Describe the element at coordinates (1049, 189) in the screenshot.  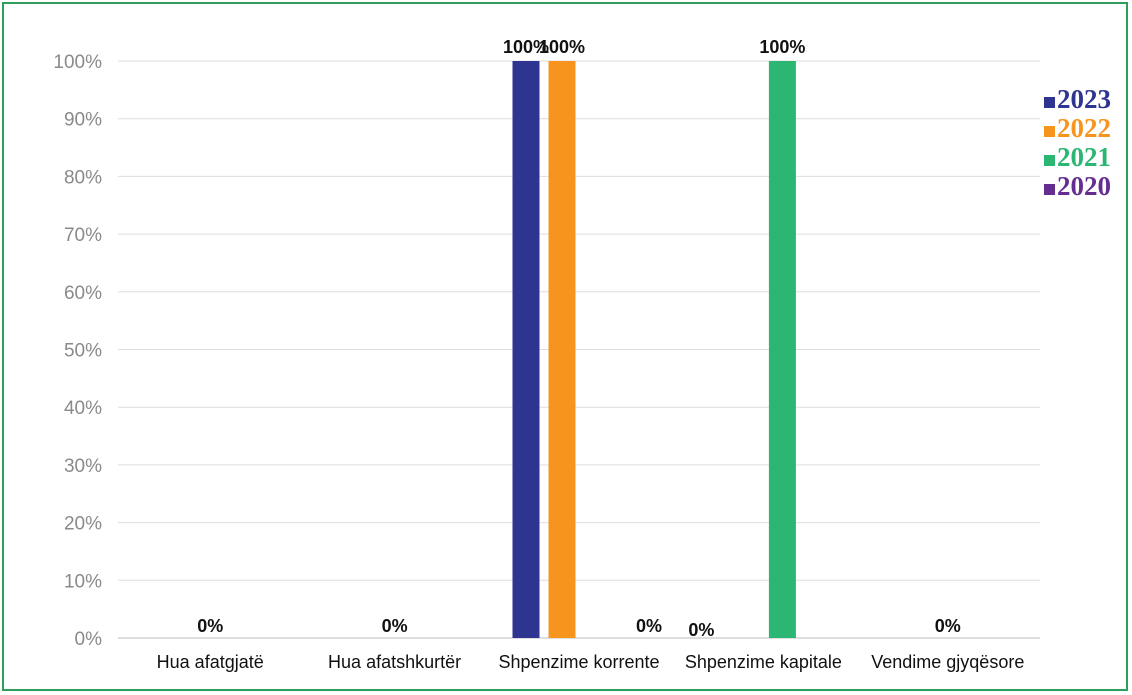
I see `legend-swatch-2020` at that location.